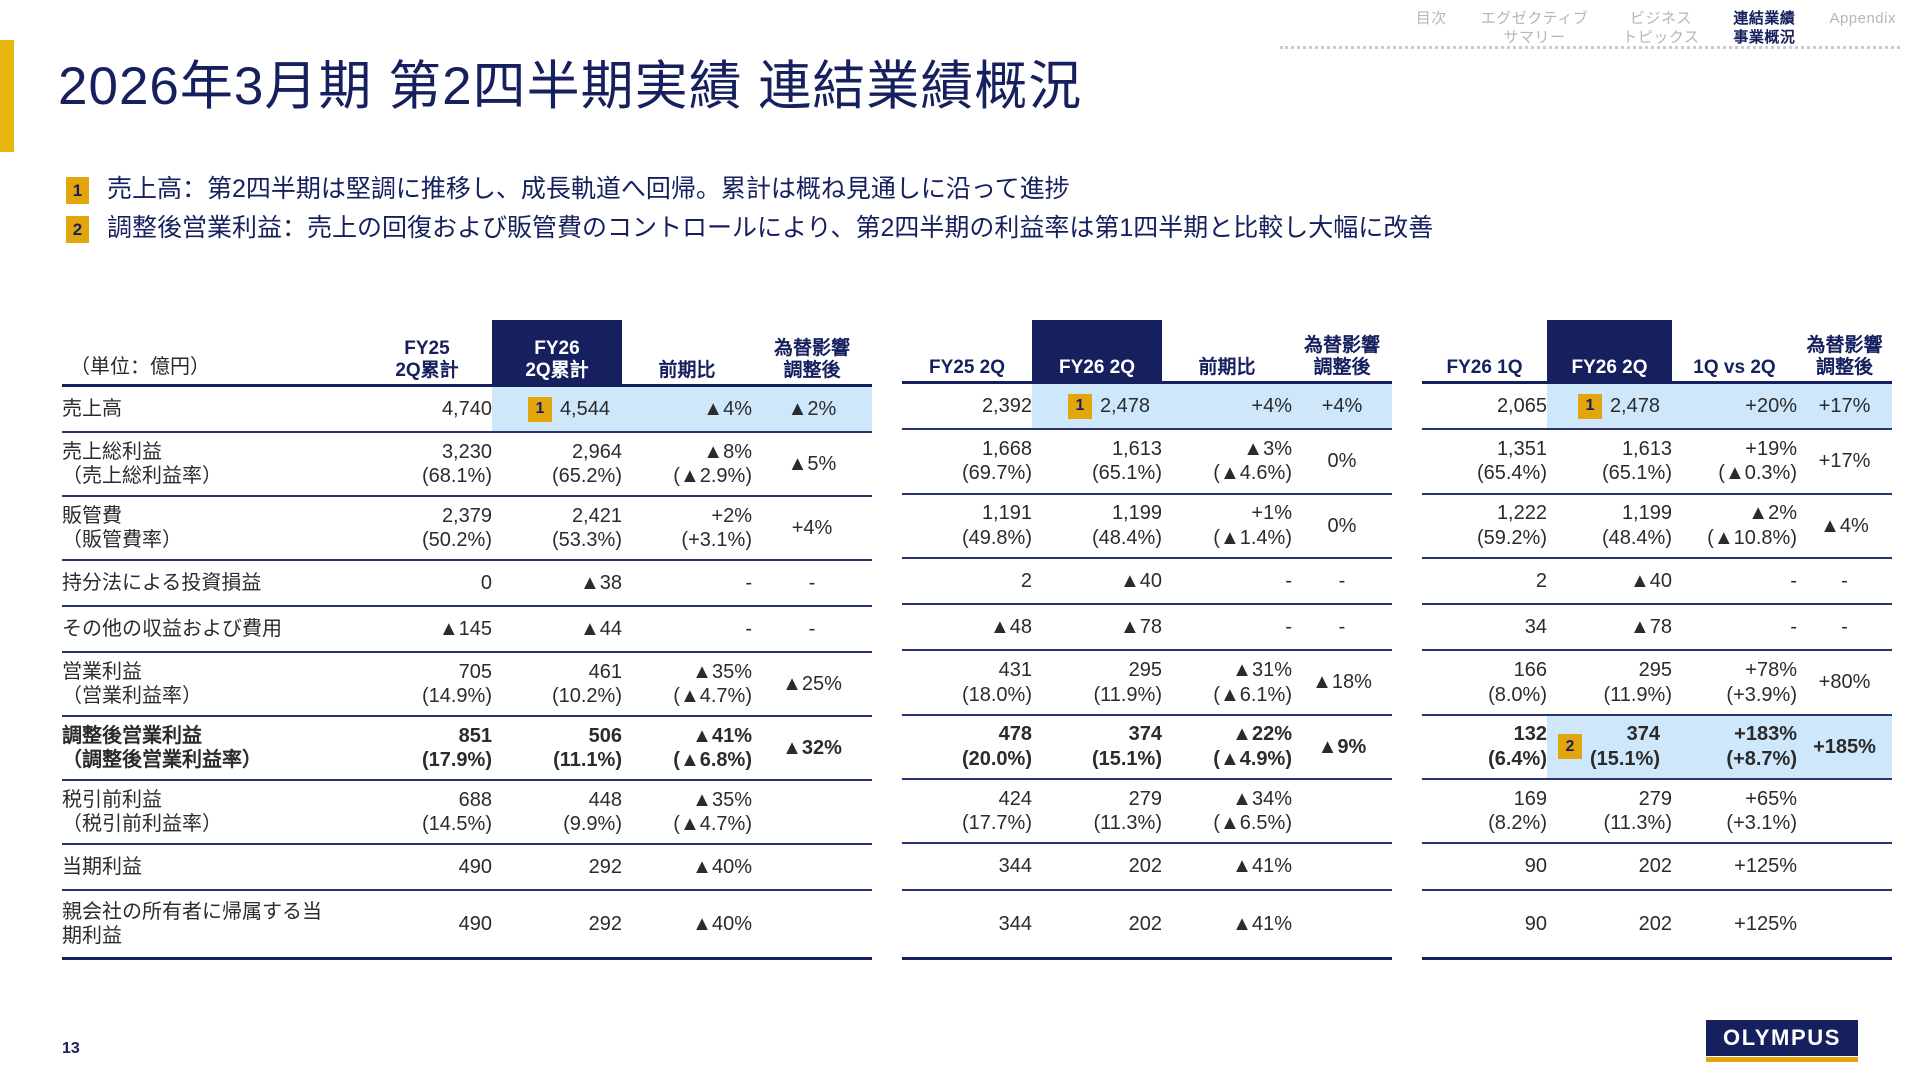 This screenshot has width=1920, height=1080. Describe the element at coordinates (1342, 406) in the screenshot. I see `cell-quarter-yoy-r0-c3: +4%` at that location.